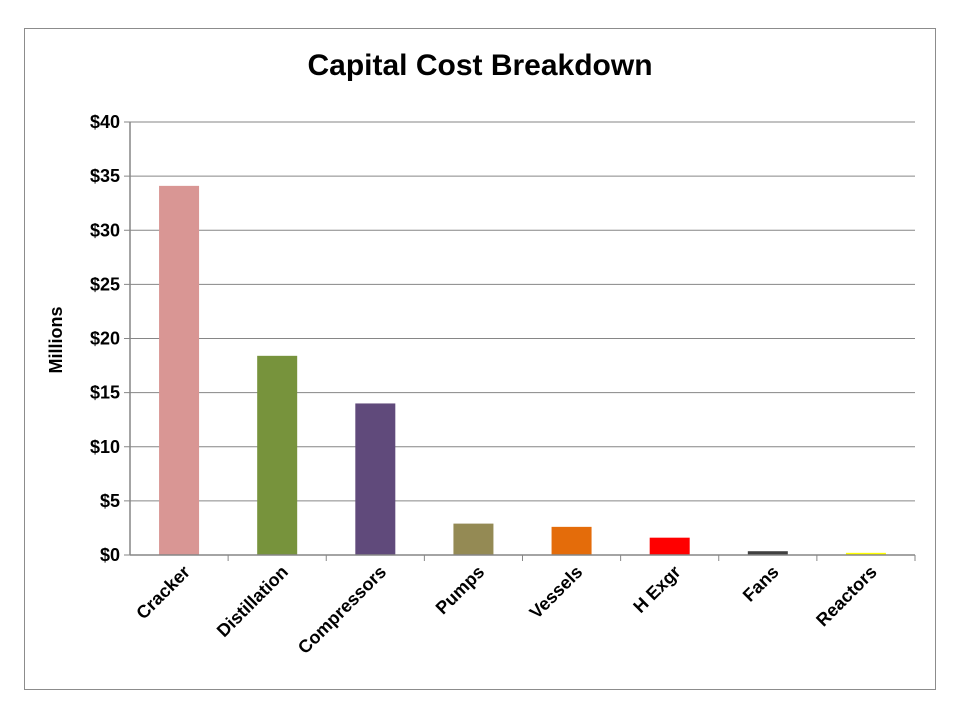 This screenshot has height=720, width=960. I want to click on bar-fans, so click(767, 553).